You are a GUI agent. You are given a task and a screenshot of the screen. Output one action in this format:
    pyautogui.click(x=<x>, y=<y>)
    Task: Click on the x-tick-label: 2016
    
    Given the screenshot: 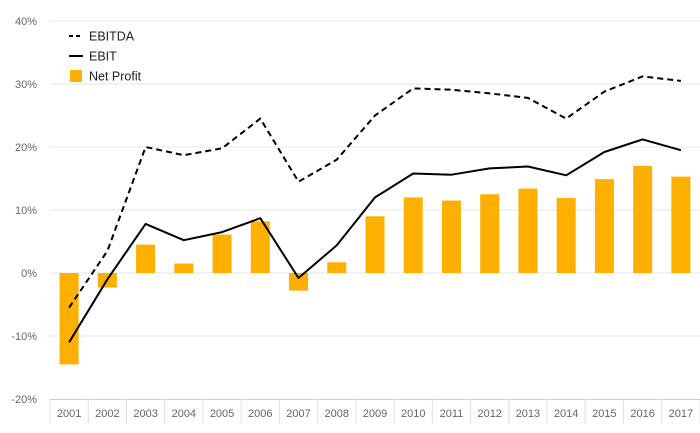 What is the action you would take?
    pyautogui.click(x=642, y=414)
    